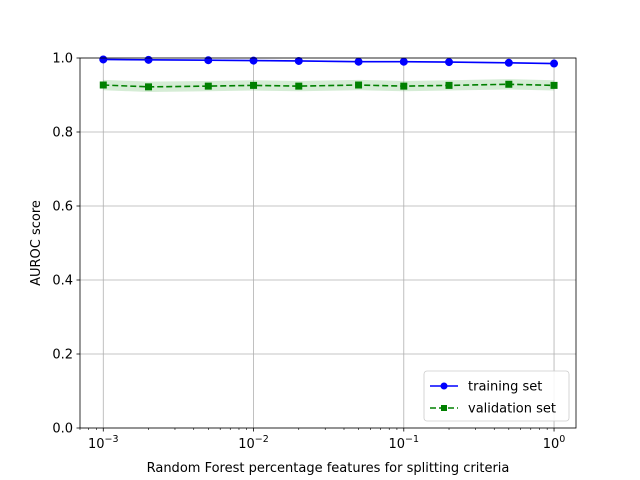 Image resolution: width=640 pixels, height=480 pixels. What do you see at coordinates (262, 439) in the screenshot?
I see `x-tick-exponent: −2` at bounding box center [262, 439].